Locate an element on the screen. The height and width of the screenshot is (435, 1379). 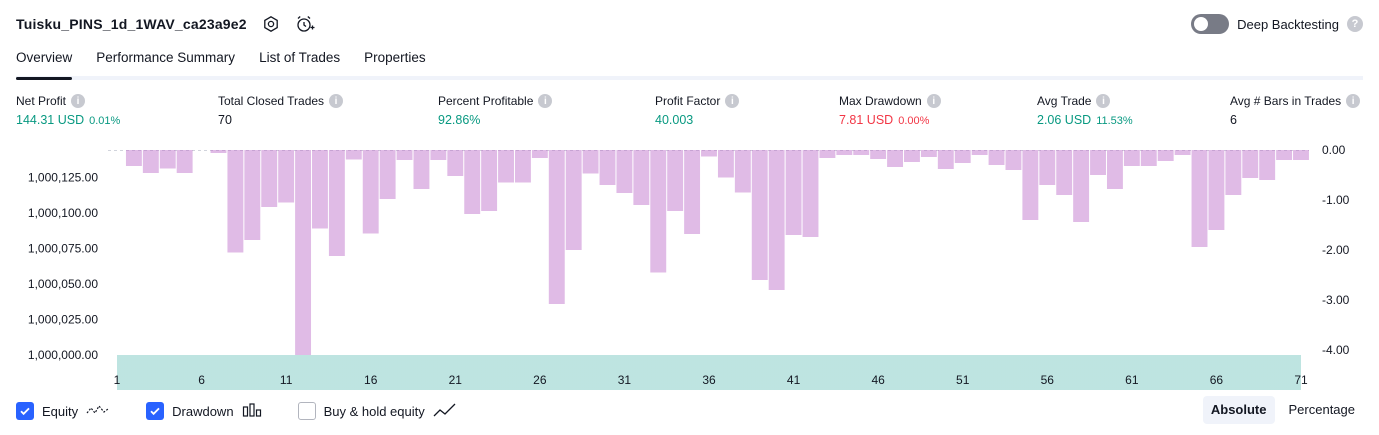
x-axis-tick: 1 is located at coordinates (117, 380).